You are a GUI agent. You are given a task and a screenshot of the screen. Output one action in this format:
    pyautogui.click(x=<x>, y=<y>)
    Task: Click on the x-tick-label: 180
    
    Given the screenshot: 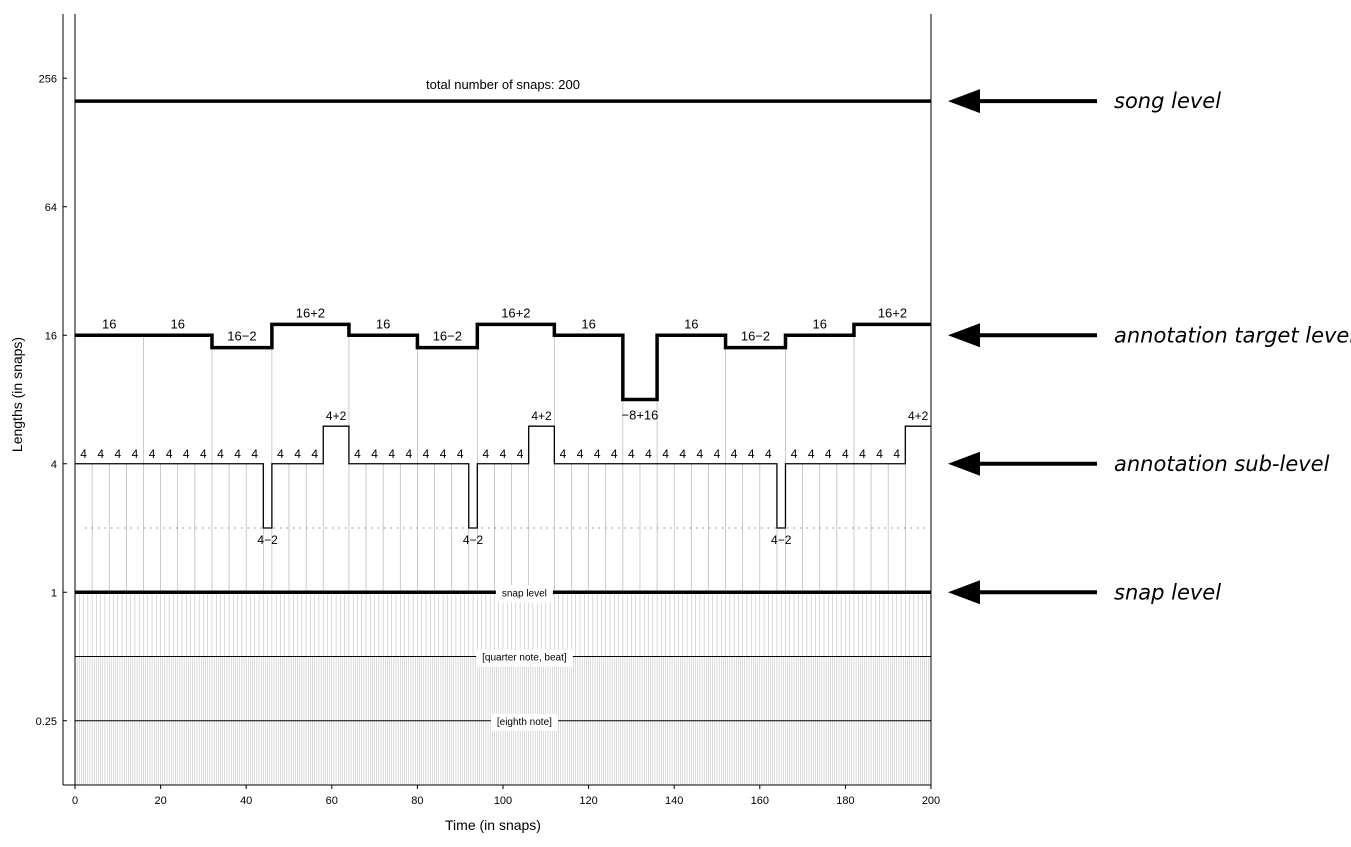 What is the action you would take?
    pyautogui.click(x=845, y=801)
    